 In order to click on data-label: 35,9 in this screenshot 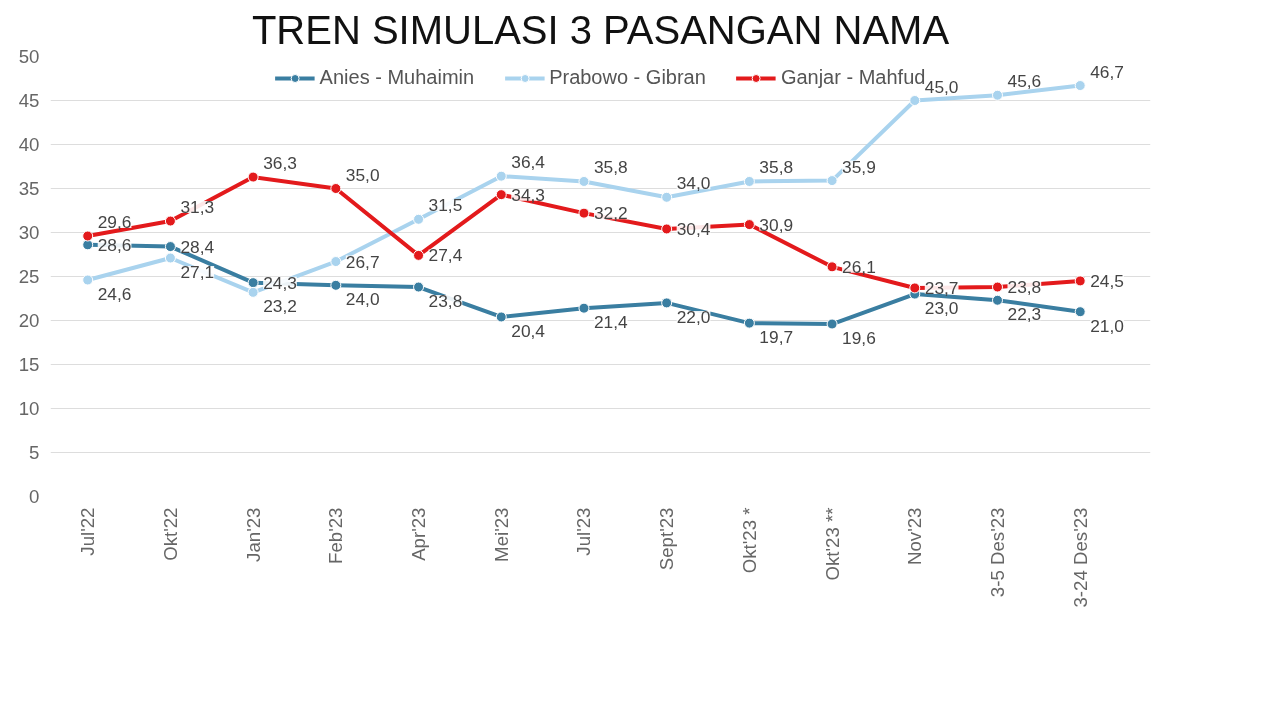, I will do `click(859, 166)`.